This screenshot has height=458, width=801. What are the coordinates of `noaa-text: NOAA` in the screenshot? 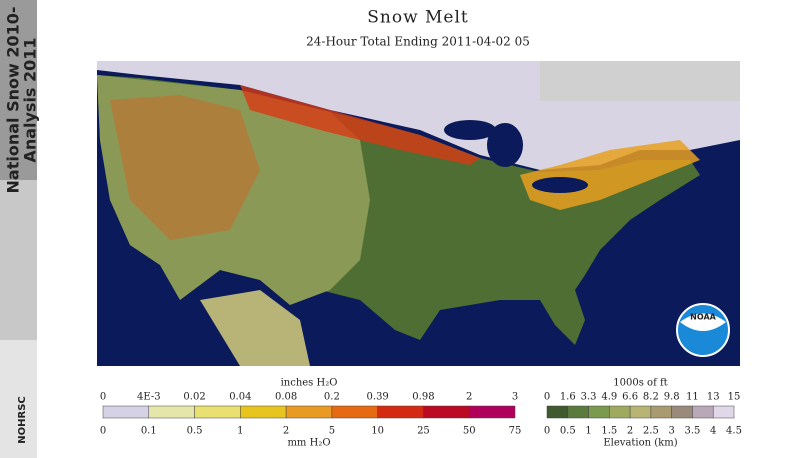 It's located at (703, 317).